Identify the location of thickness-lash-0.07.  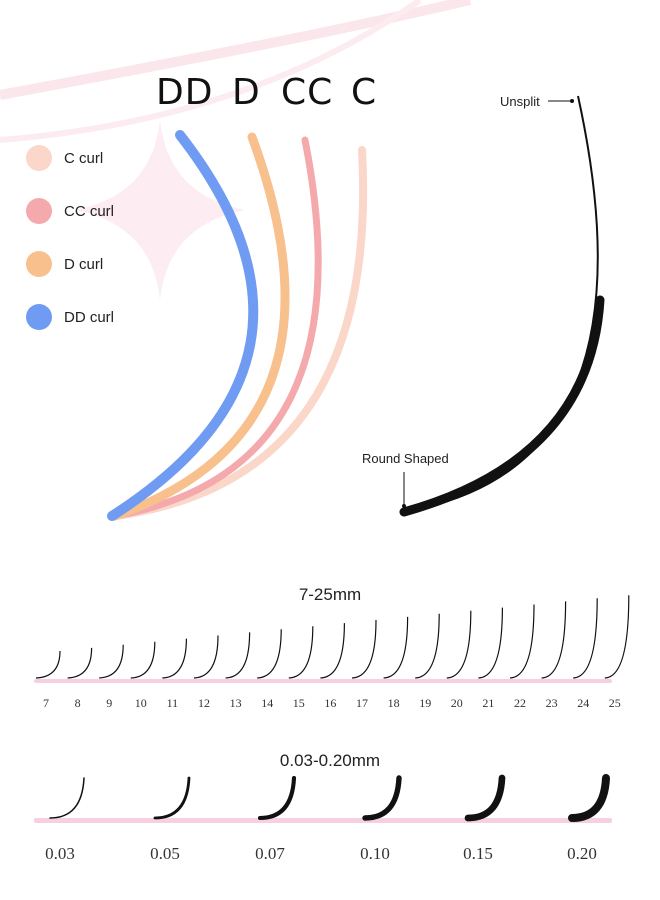
(277, 798).